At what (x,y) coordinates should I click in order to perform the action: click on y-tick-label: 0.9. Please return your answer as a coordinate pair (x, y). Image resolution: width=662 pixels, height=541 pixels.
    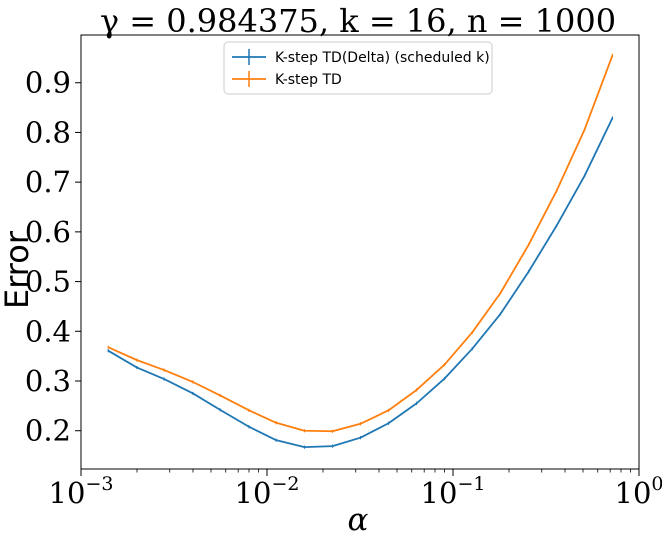
    Looking at the image, I should click on (48, 83).